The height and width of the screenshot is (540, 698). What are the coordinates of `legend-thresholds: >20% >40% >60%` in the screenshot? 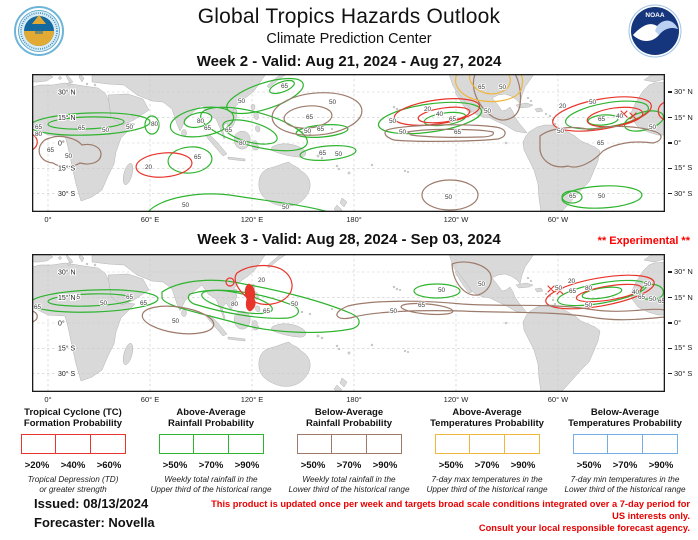 It's located at (73, 465).